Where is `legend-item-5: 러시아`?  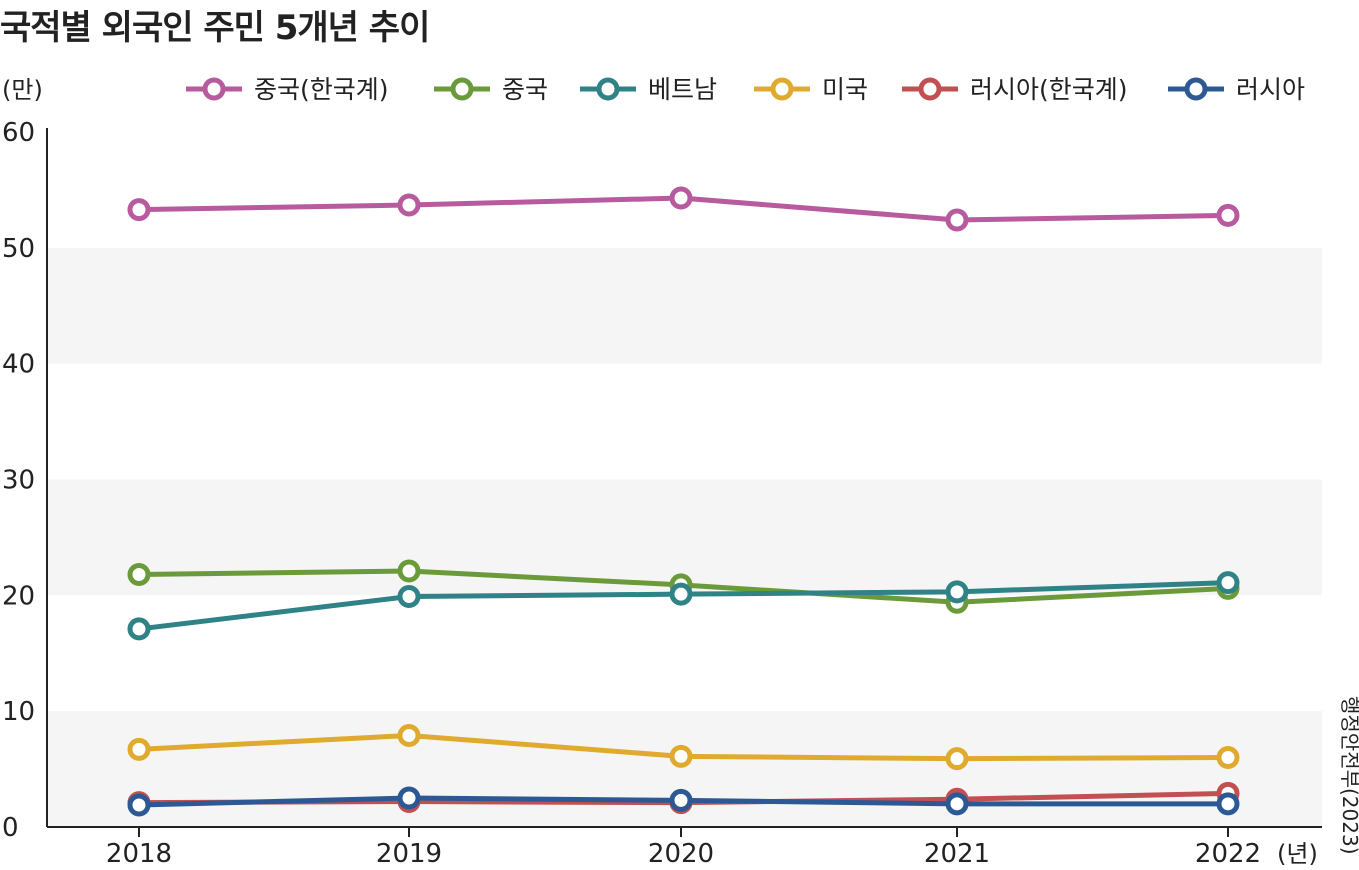 legend-item-5: 러시아 is located at coordinates (1236, 89).